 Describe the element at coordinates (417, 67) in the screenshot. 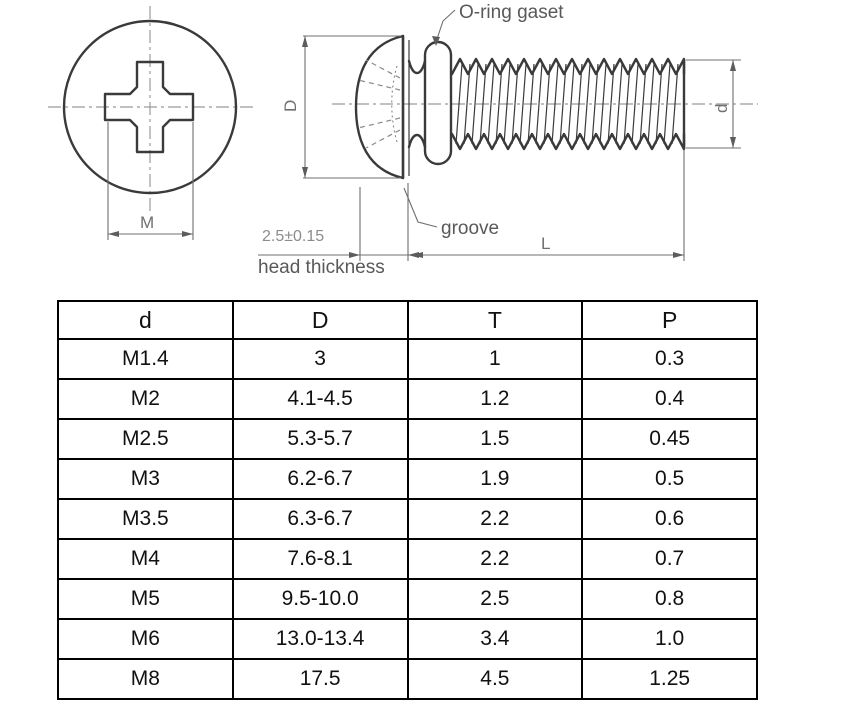

I see `neck-top` at that location.